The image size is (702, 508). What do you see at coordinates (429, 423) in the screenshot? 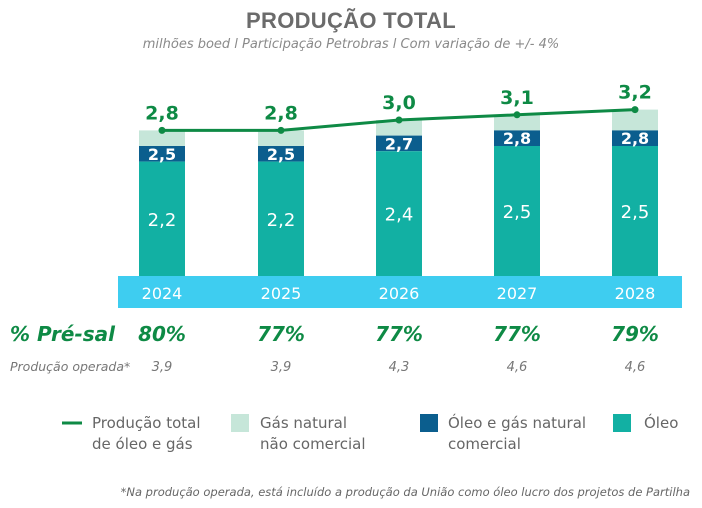
I see `legend-comercial-swatch` at bounding box center [429, 423].